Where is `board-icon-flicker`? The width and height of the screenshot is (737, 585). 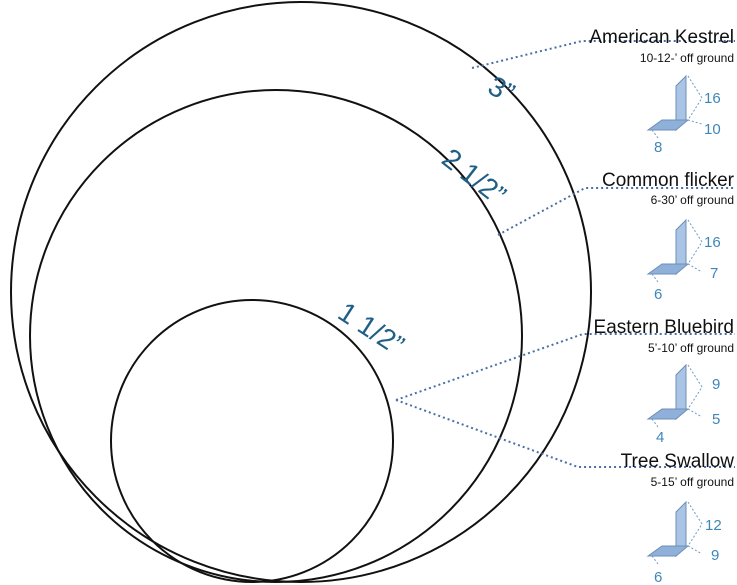
board-icon-flicker is located at coordinates (674, 250).